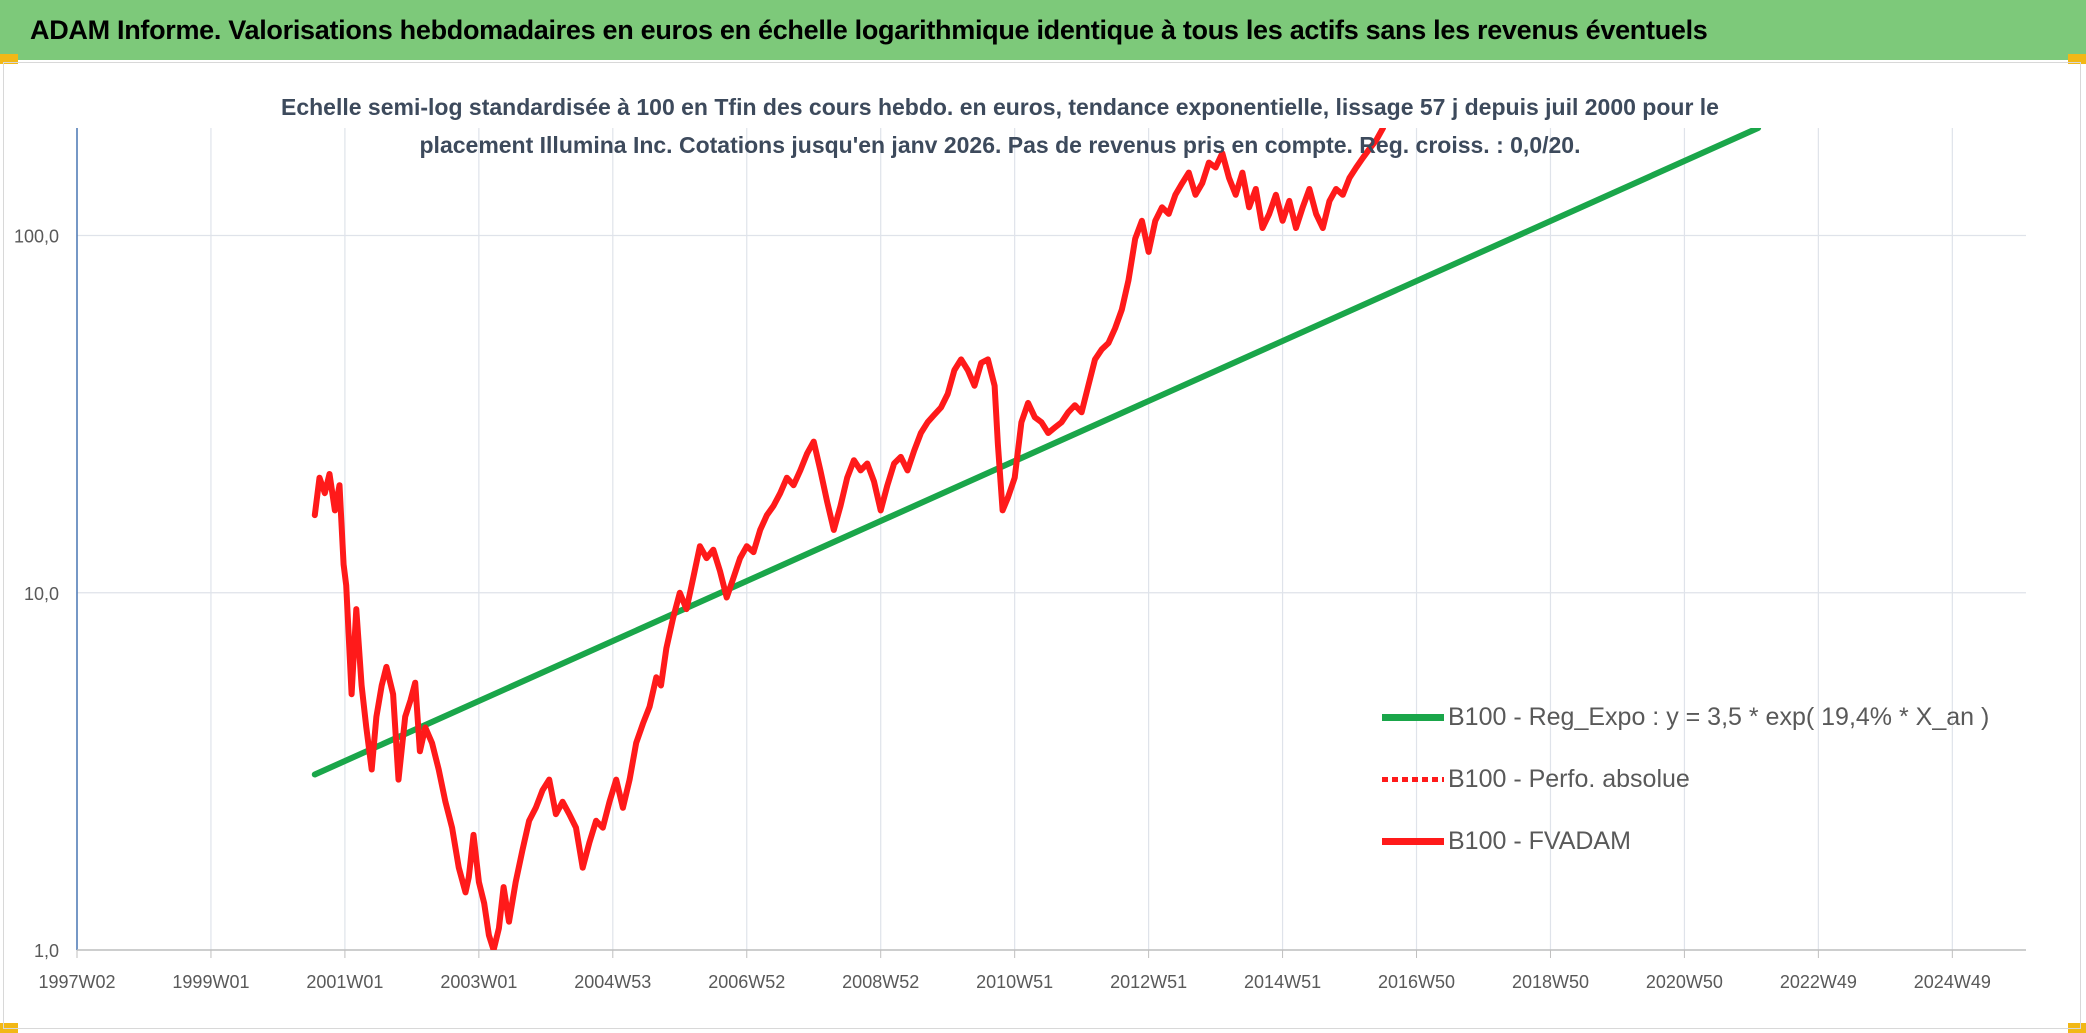 The image size is (2086, 1033). Describe the element at coordinates (1014, 982) in the screenshot. I see `x-tick-label: 2010W51` at that location.